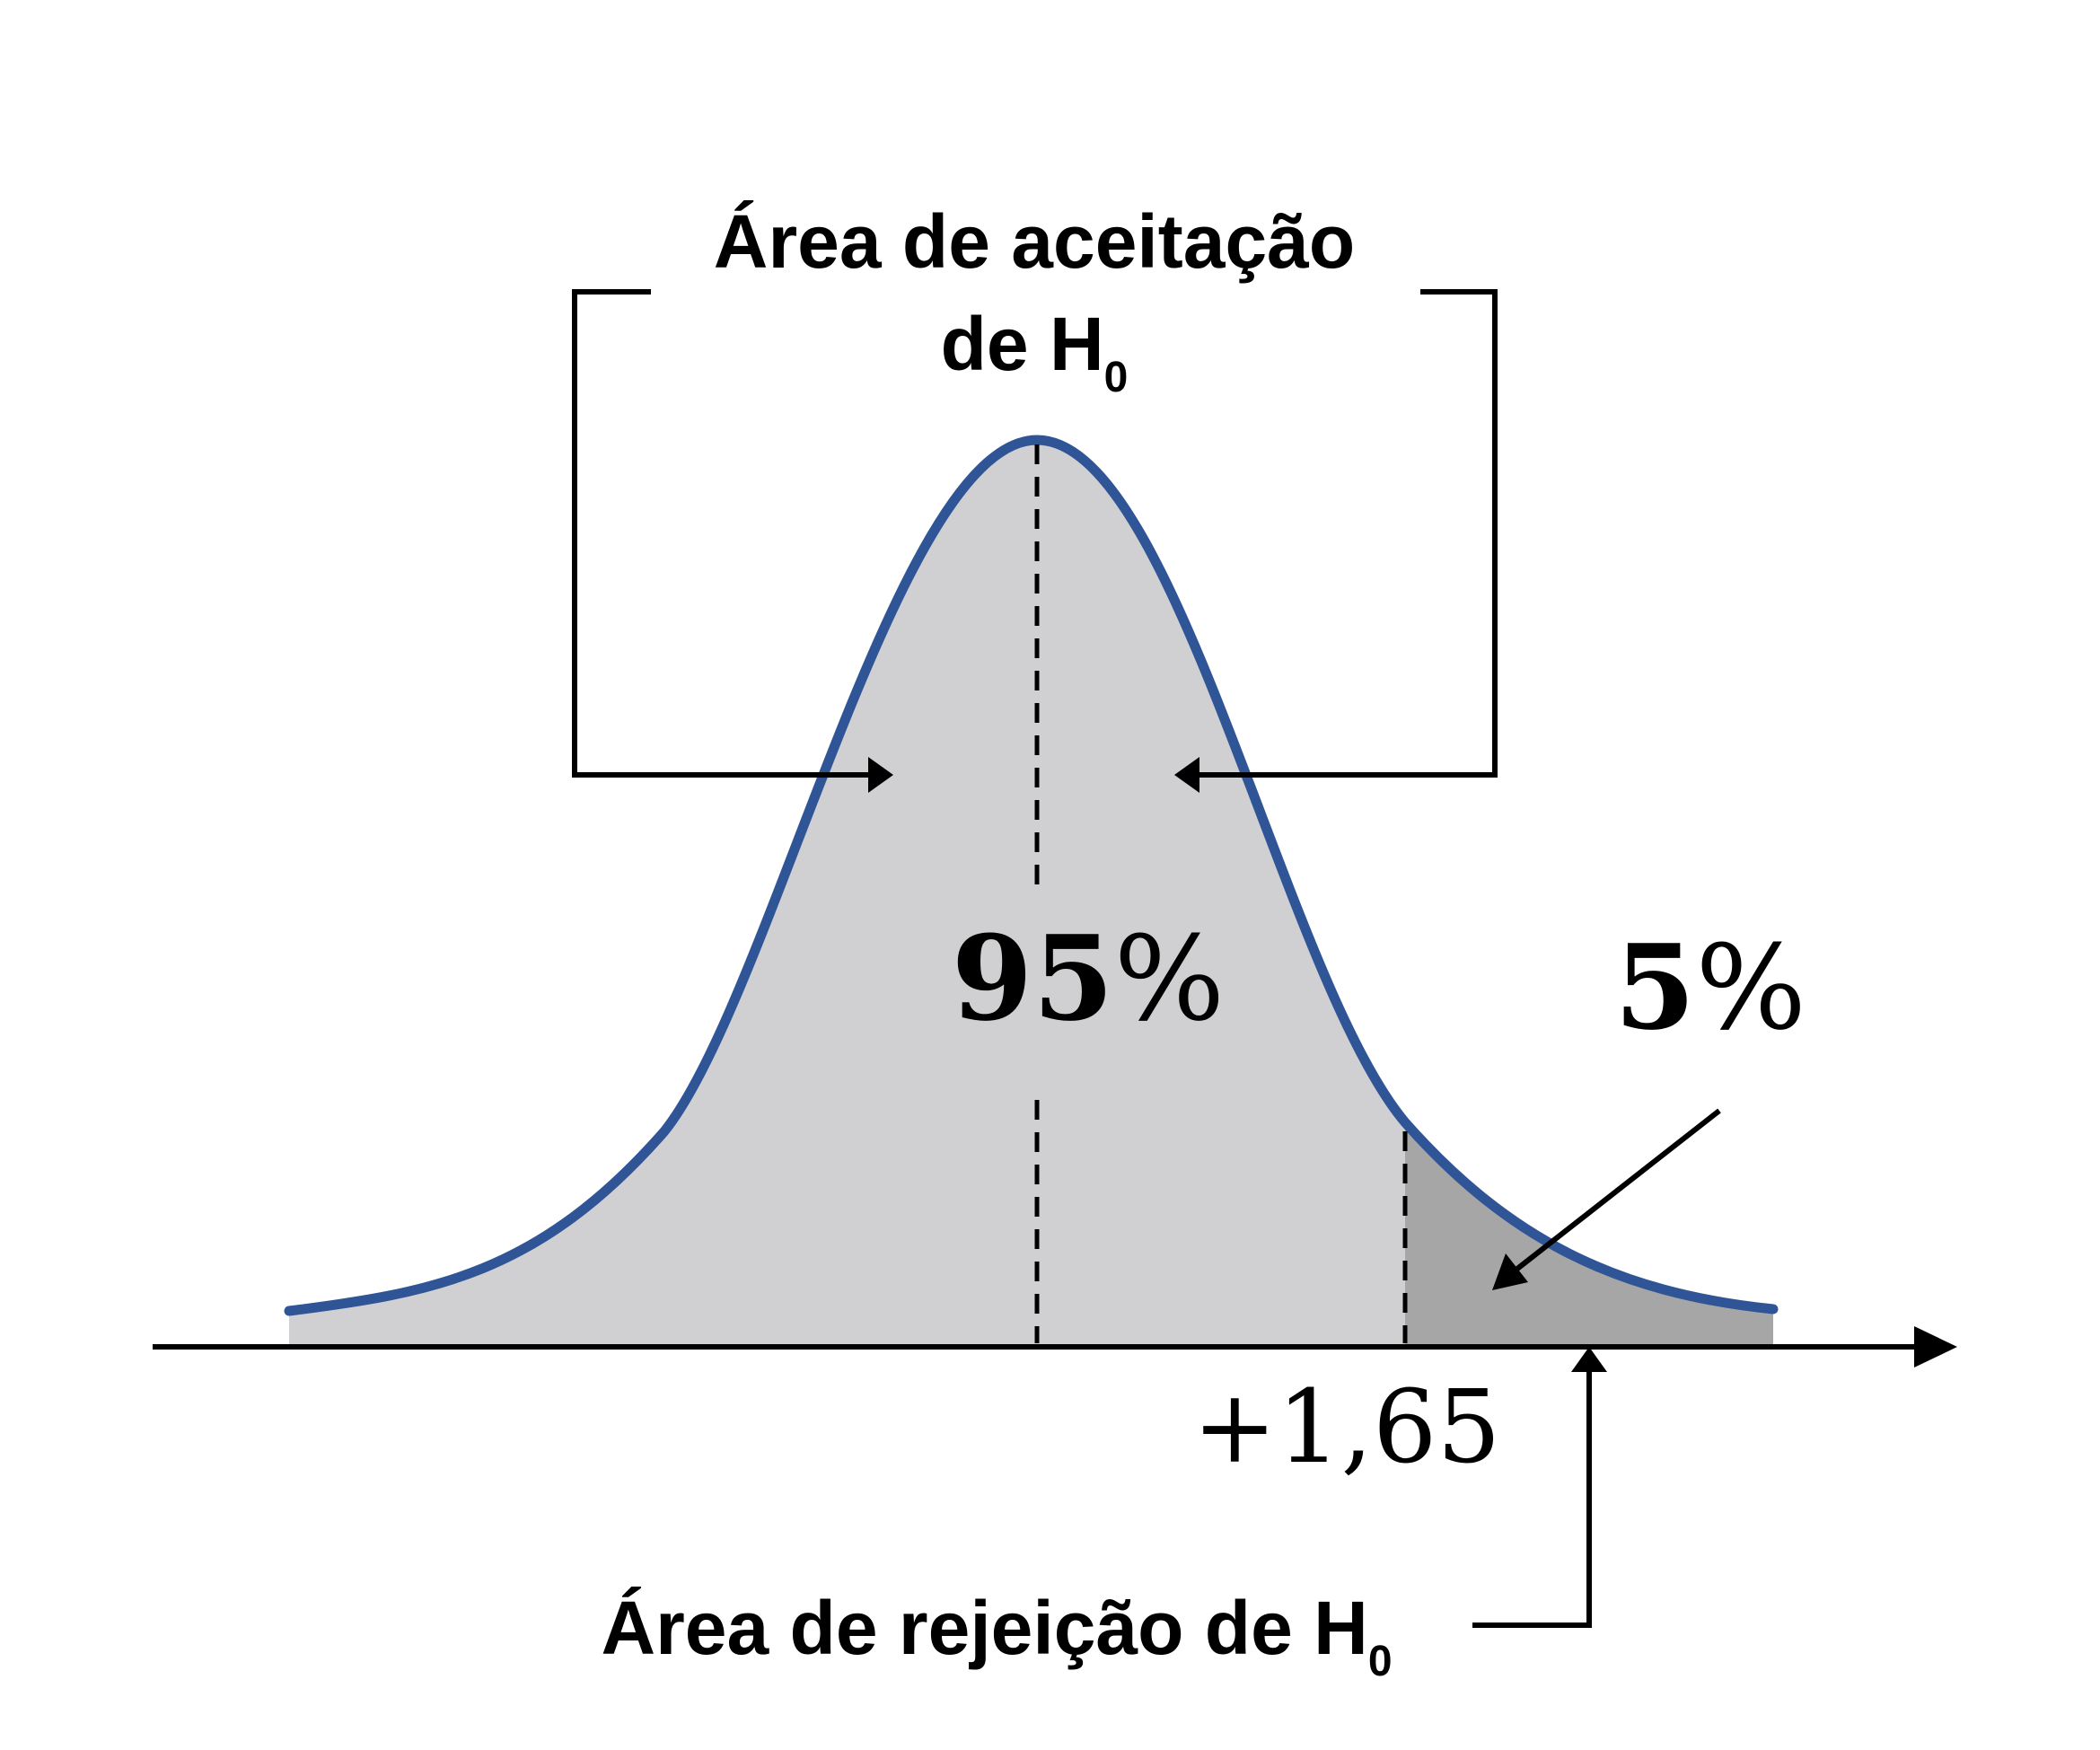 This screenshot has height=1750, width=2100. Describe the element at coordinates (880, 775) in the screenshot. I see `acceptance-arrow-right-icon` at that location.